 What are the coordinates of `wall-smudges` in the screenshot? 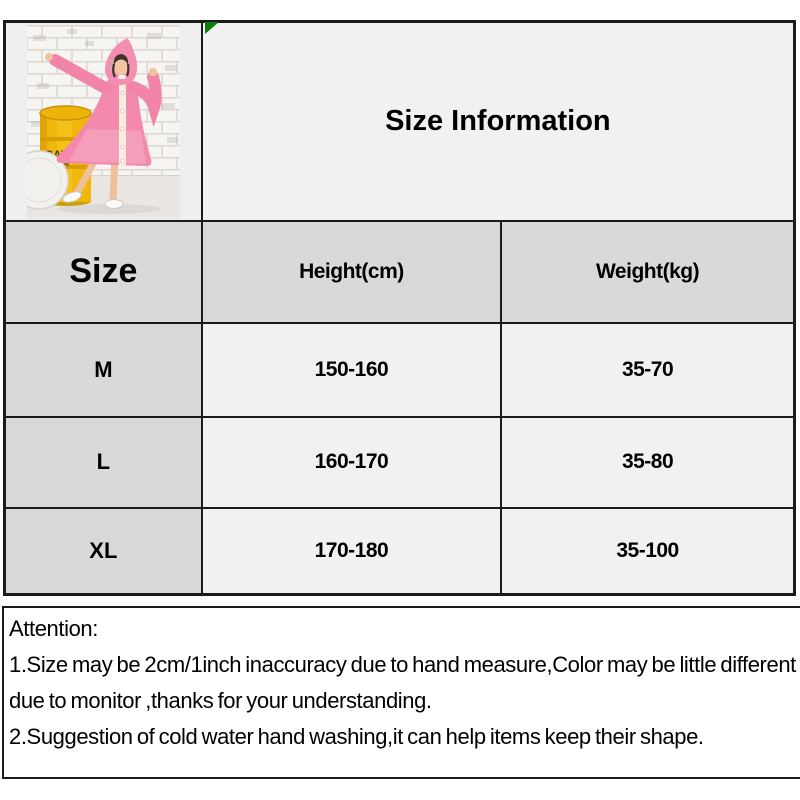 It's located at (104, 85).